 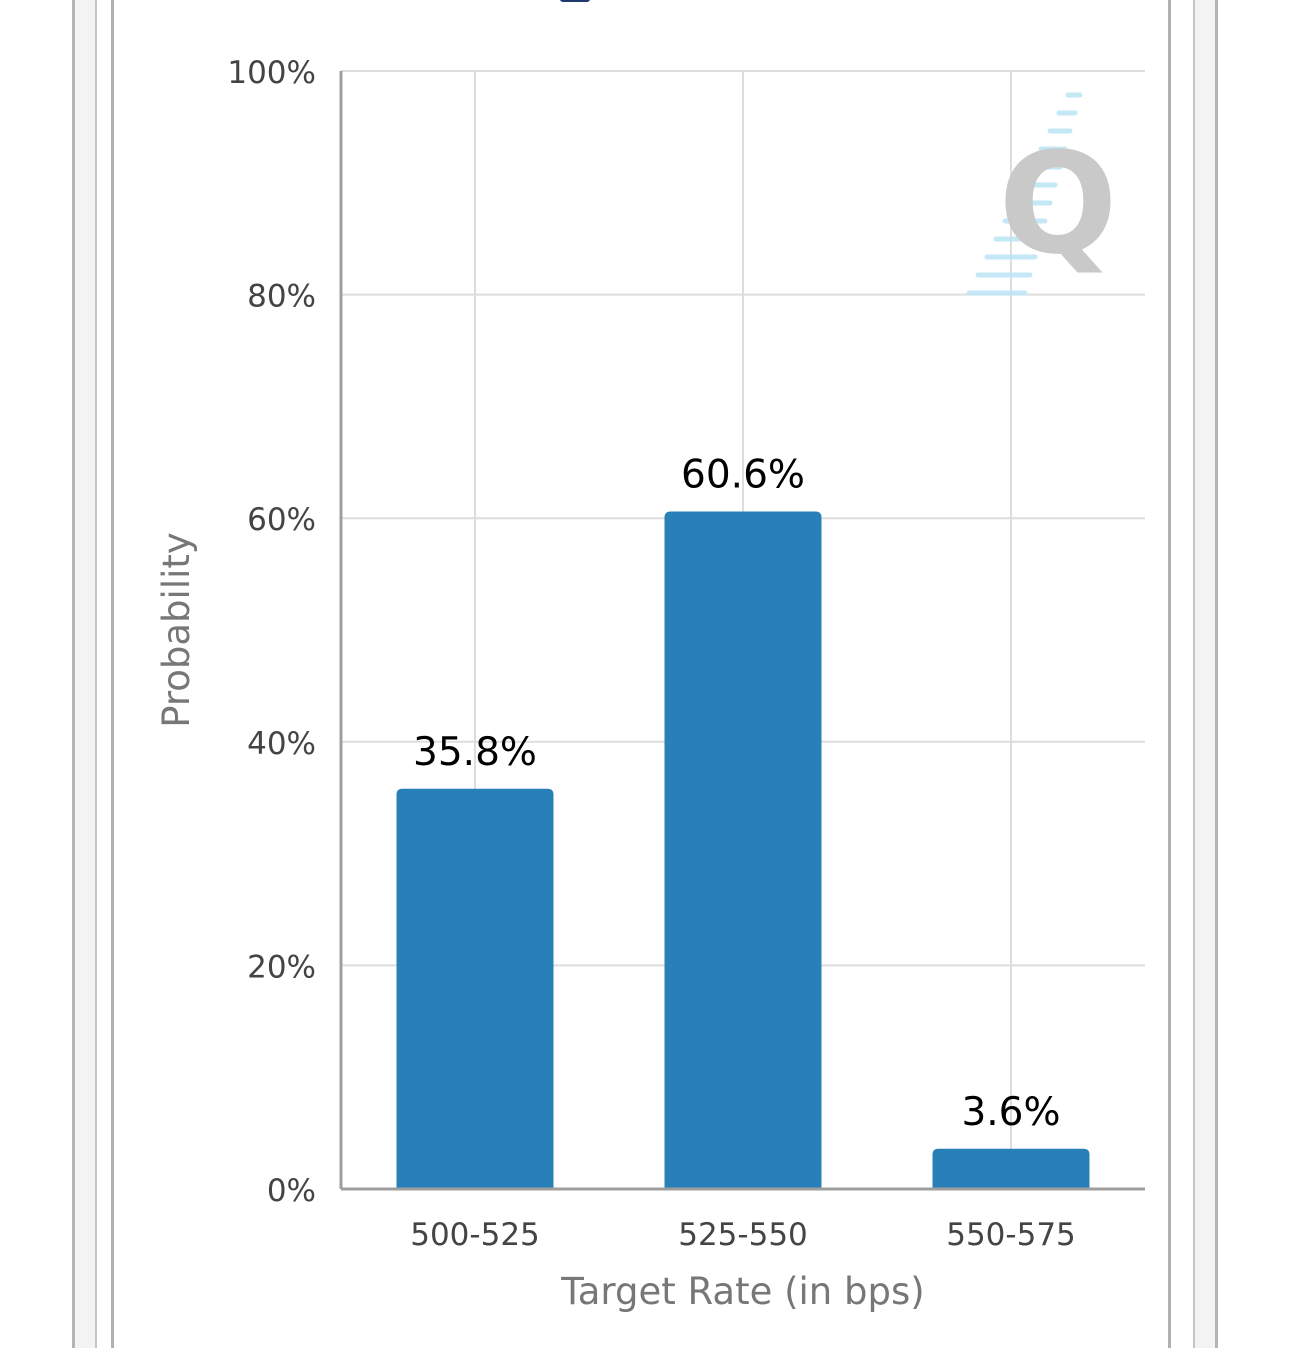 I want to click on y-axis-title: Probability, so click(x=176, y=630).